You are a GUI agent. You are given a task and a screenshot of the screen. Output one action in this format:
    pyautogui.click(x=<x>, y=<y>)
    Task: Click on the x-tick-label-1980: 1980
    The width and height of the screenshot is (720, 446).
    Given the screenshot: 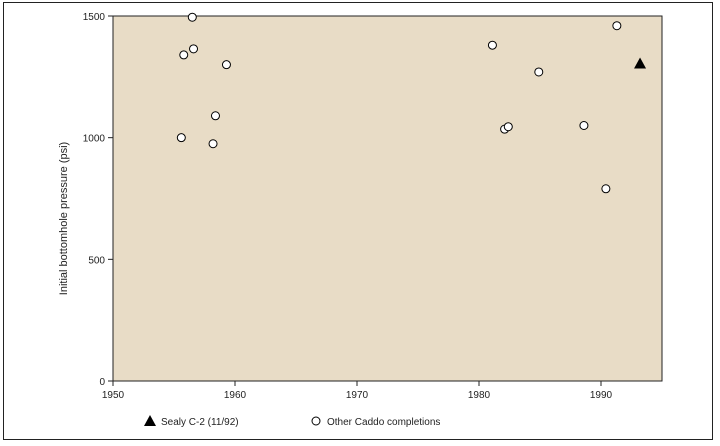 What is the action you would take?
    pyautogui.click(x=479, y=395)
    